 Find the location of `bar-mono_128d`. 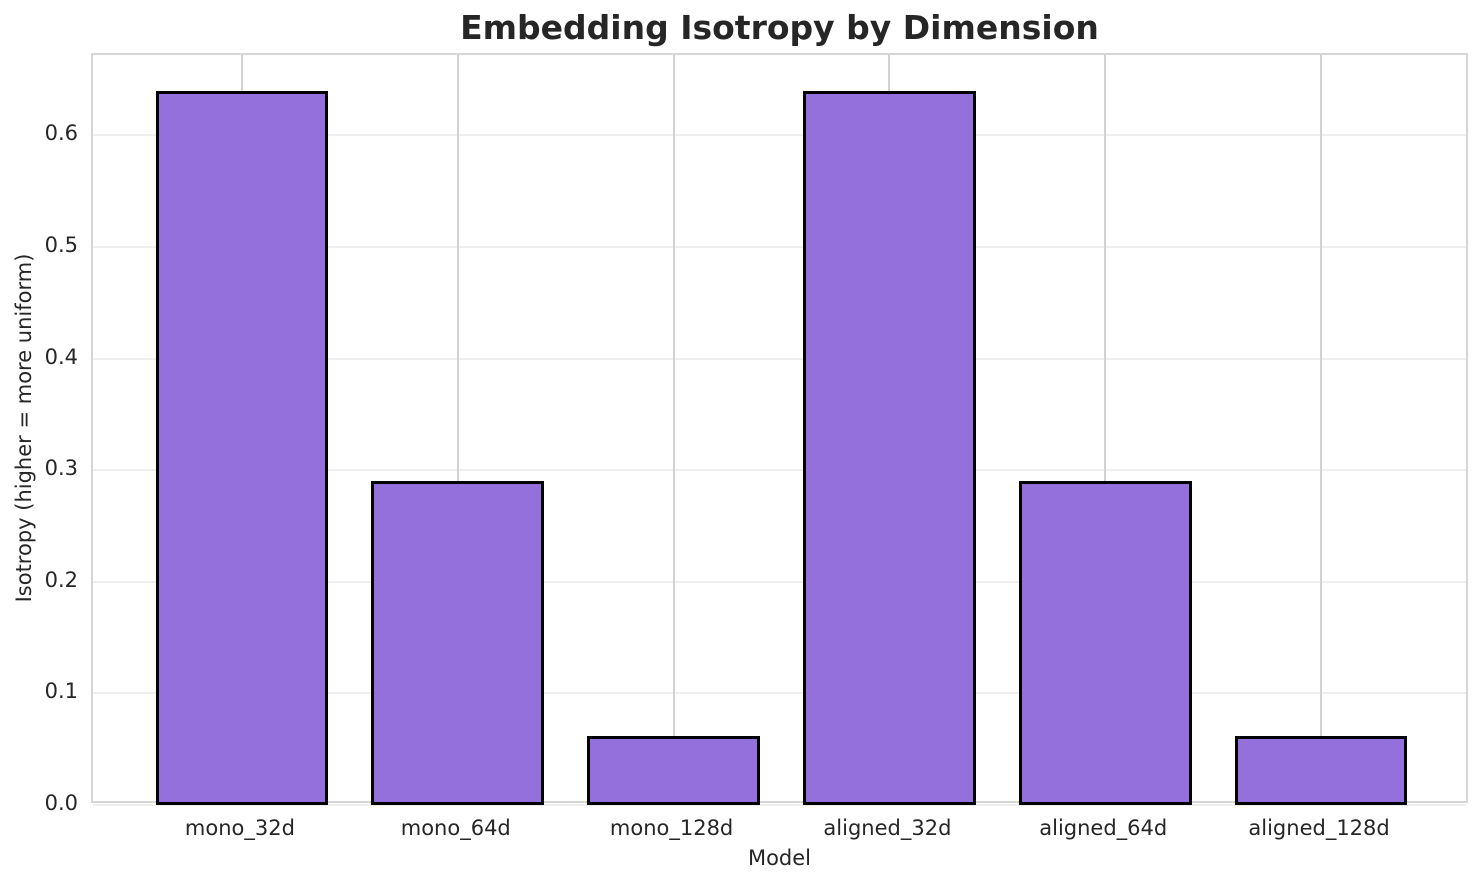

bar-mono_128d is located at coordinates (673, 770).